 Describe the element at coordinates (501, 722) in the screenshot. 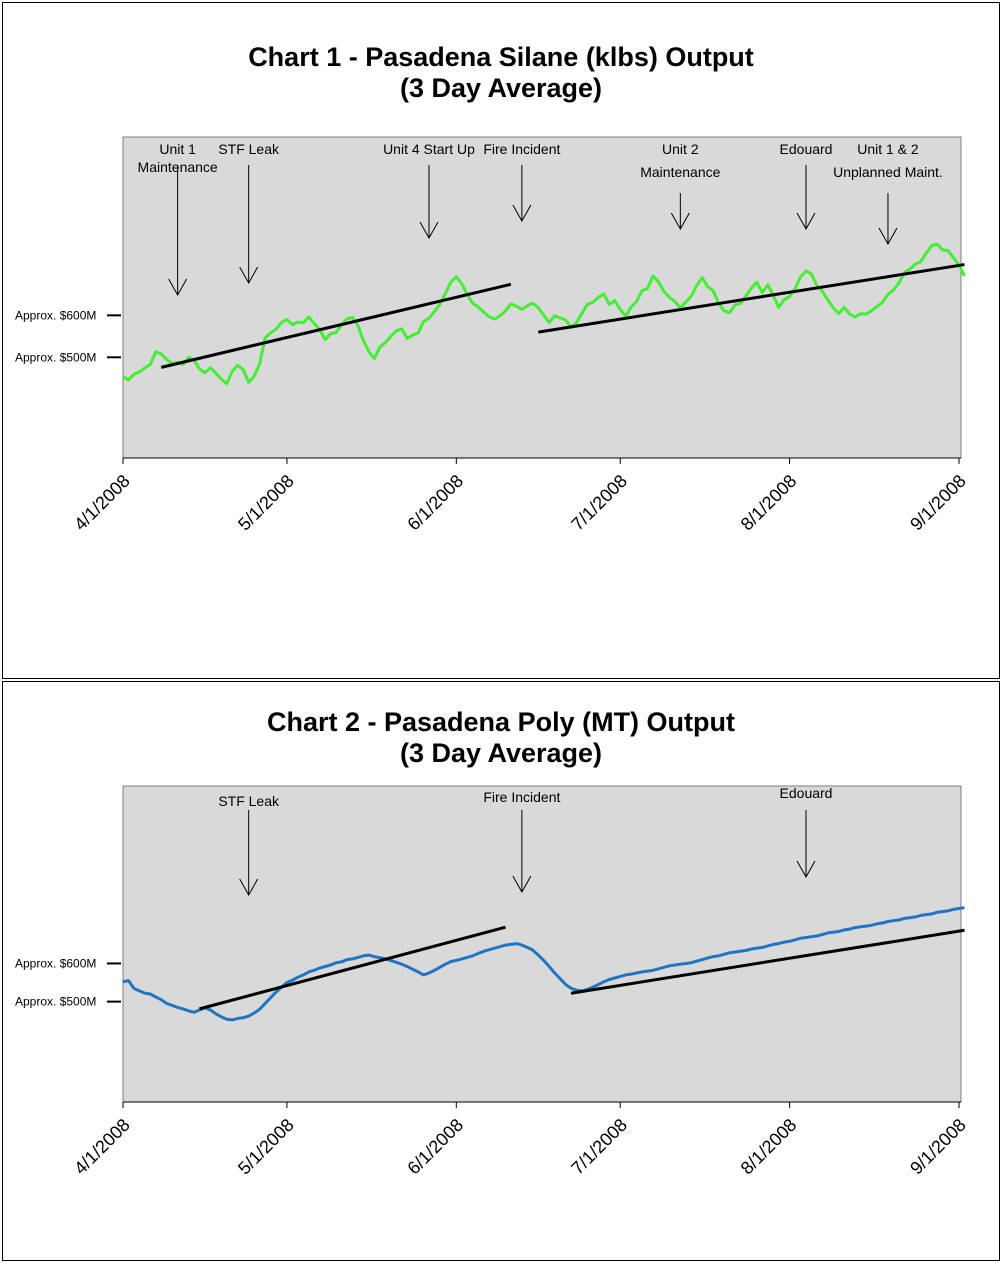

I see `chart-2-title-line-1: Chart 2 - Pasadena Poly (MT) Output` at that location.